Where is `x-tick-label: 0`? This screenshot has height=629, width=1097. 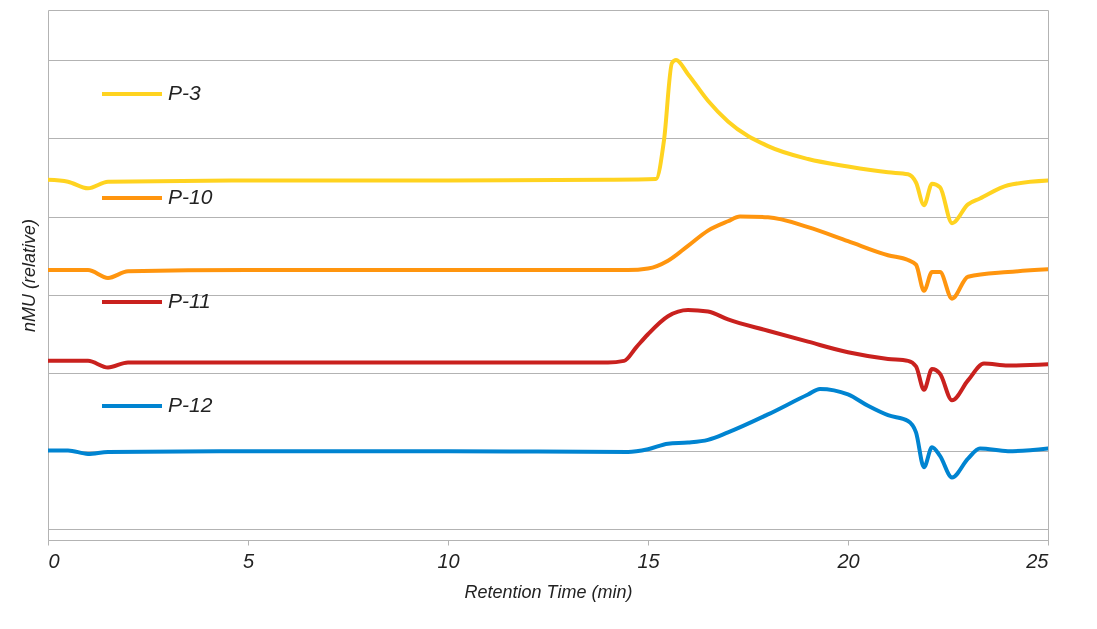 x-tick-label: 0 is located at coordinates (54, 560).